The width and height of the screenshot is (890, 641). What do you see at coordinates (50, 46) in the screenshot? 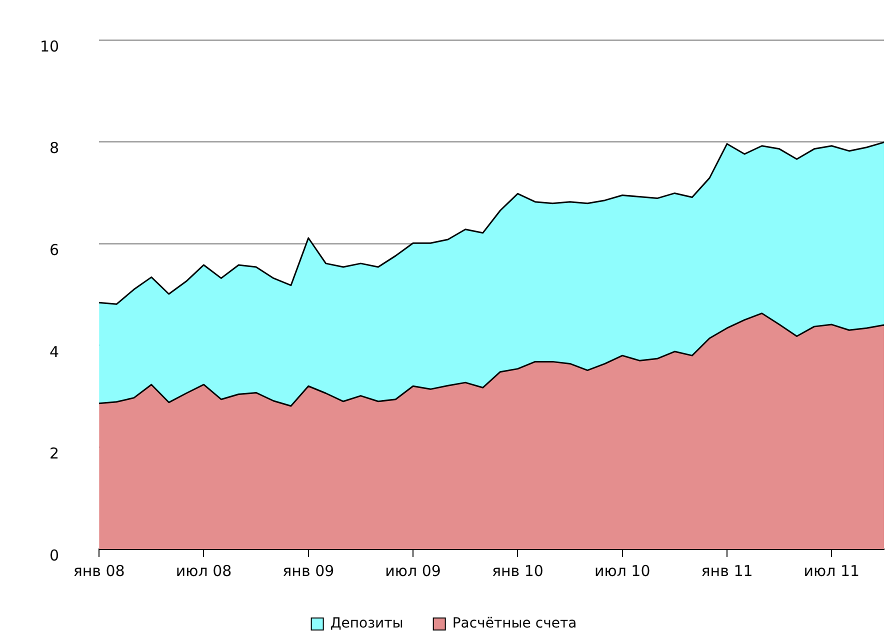
I see `y-tick-label: 10` at bounding box center [50, 46].